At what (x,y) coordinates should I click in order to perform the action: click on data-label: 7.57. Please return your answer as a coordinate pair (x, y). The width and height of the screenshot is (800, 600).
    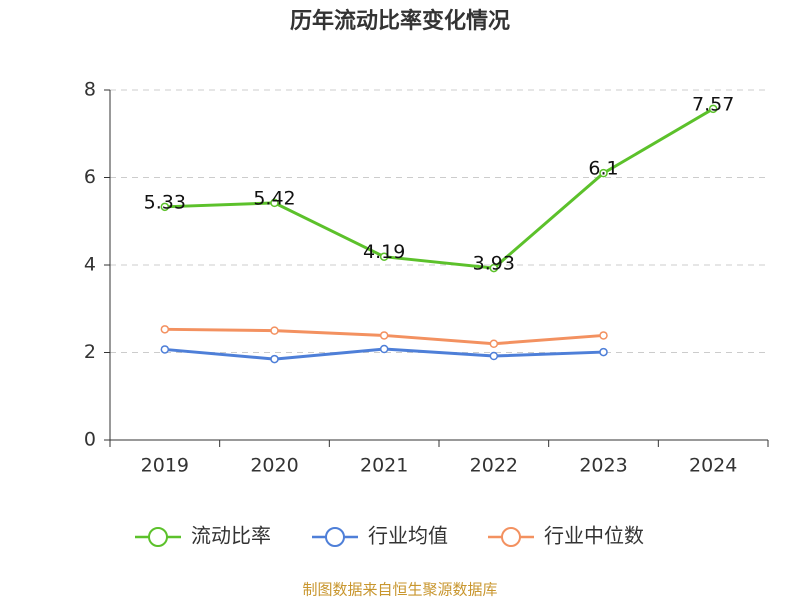
    Looking at the image, I should click on (713, 104).